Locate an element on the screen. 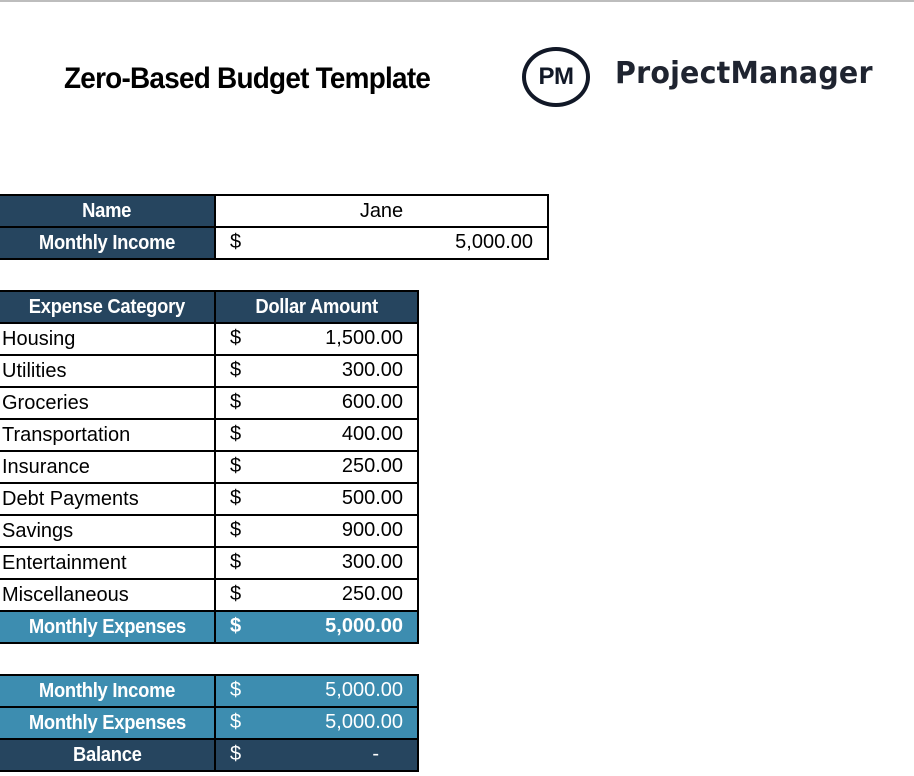 This screenshot has height=776, width=914. projectmanager-logo: PM ProjectManager is located at coordinates (718, 82).